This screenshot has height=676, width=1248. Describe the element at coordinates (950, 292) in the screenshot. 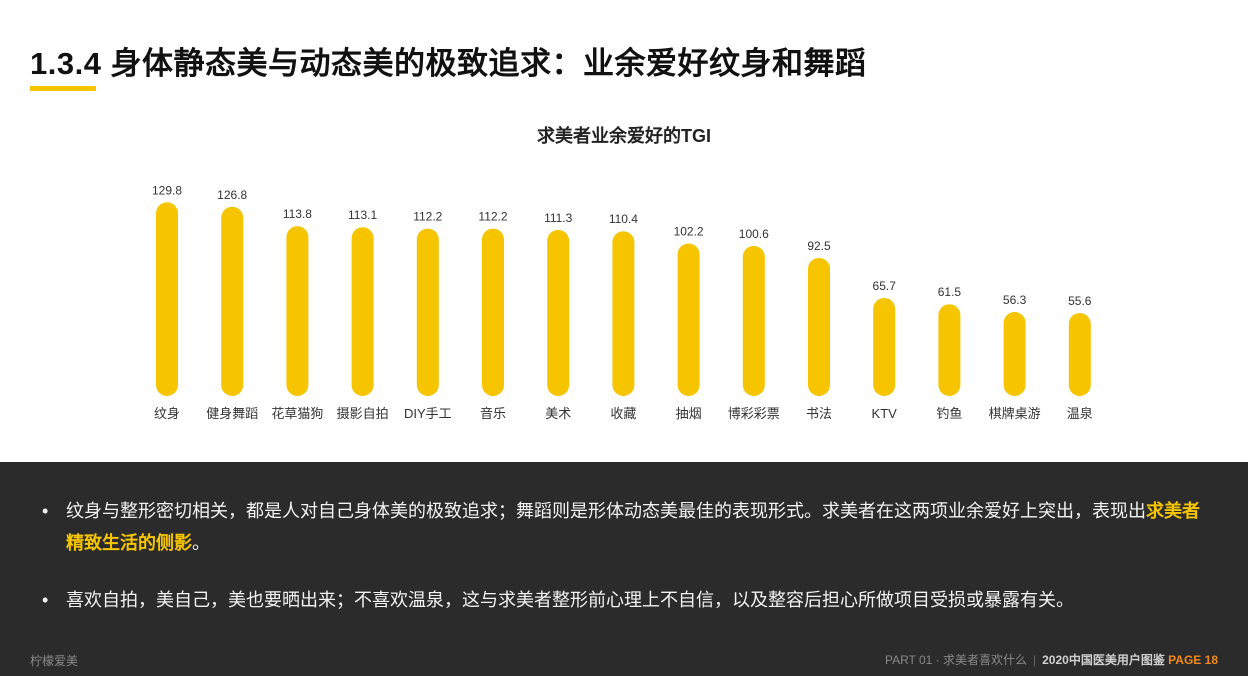

I see `value-label-12: 61.5` at that location.